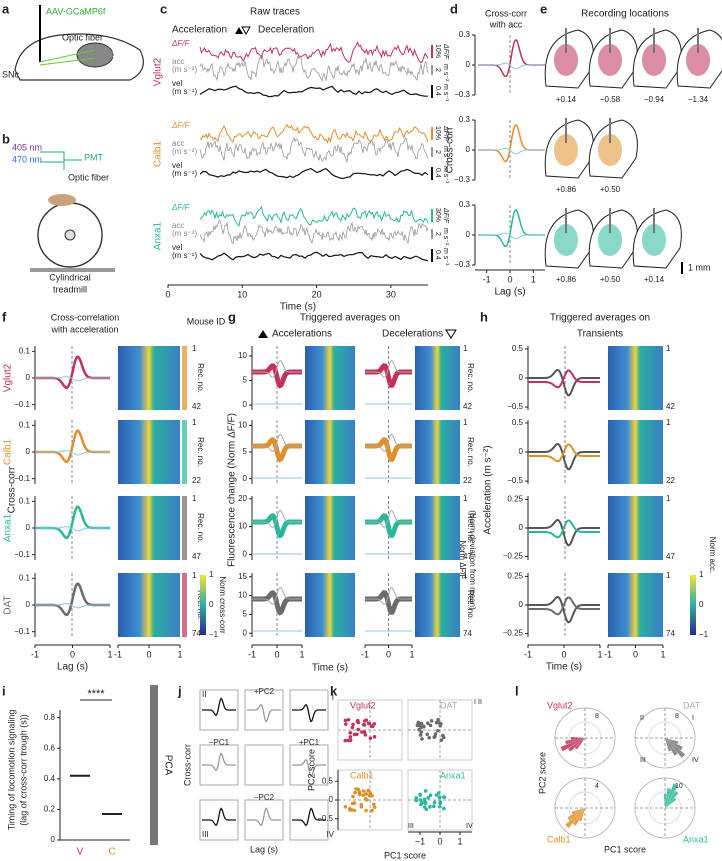  I want to click on marker-dec, so click(246, 31).